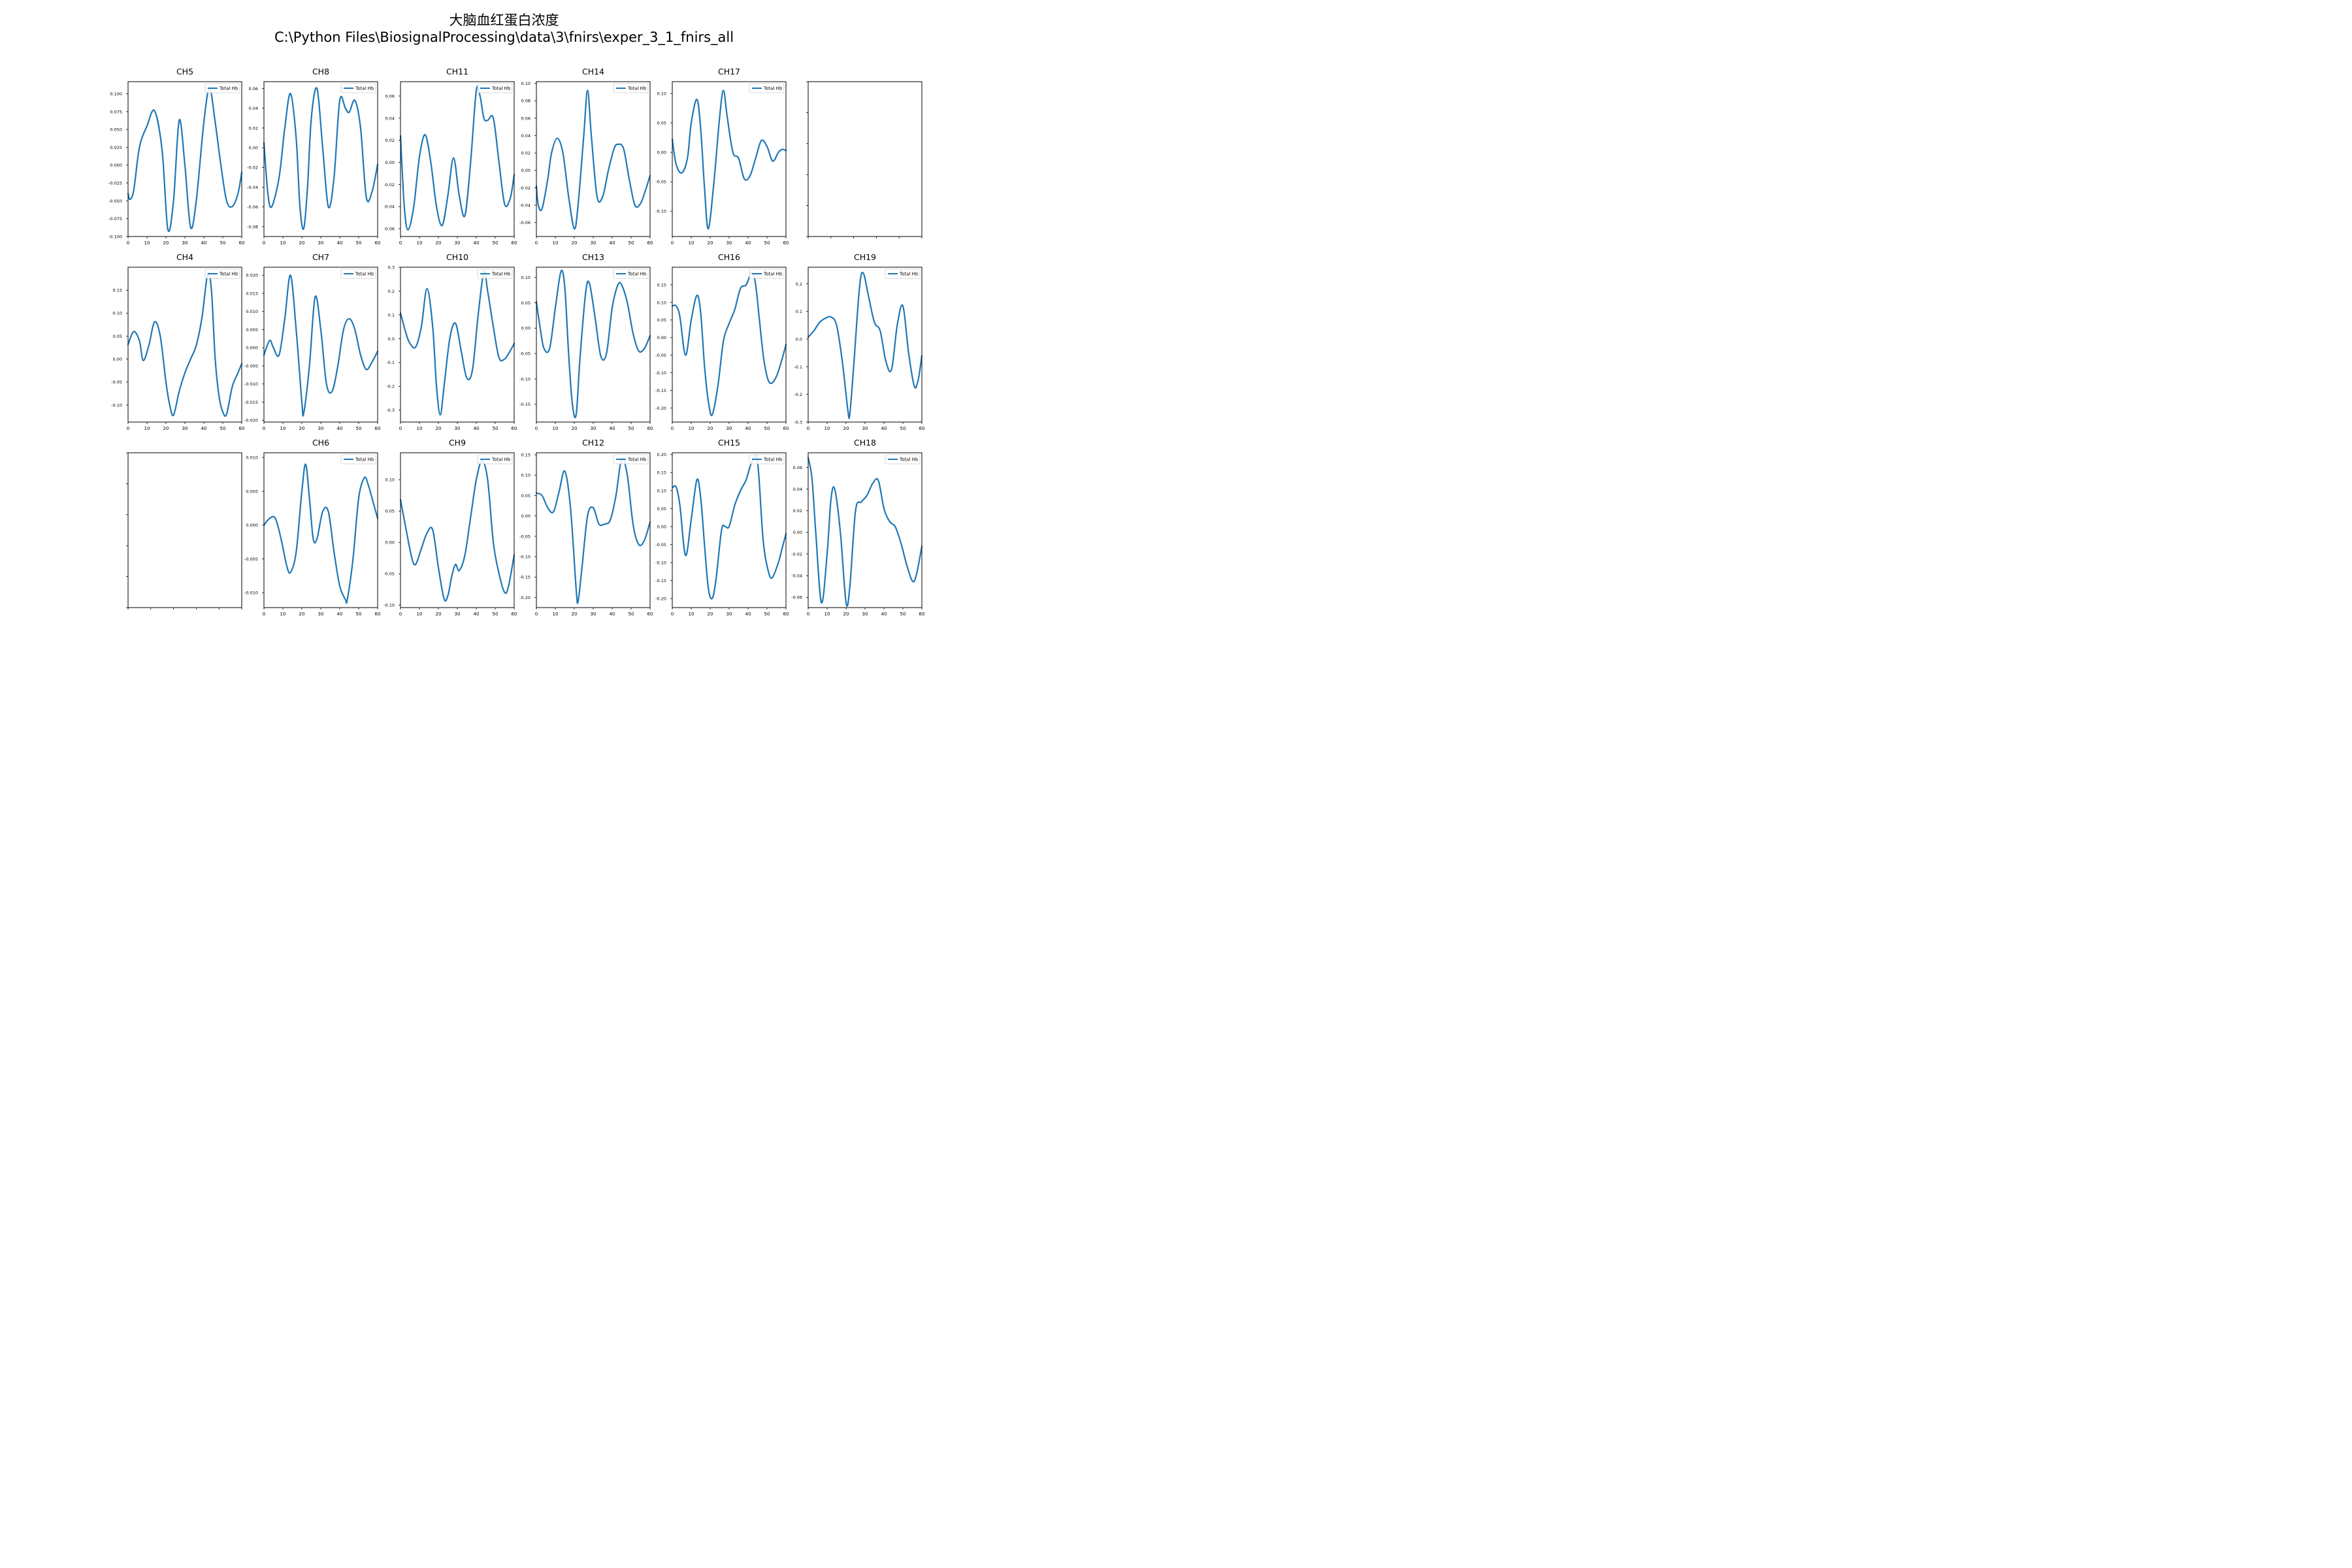  What do you see at coordinates (251, 384) in the screenshot?
I see `y-tick-label: -0.010` at bounding box center [251, 384].